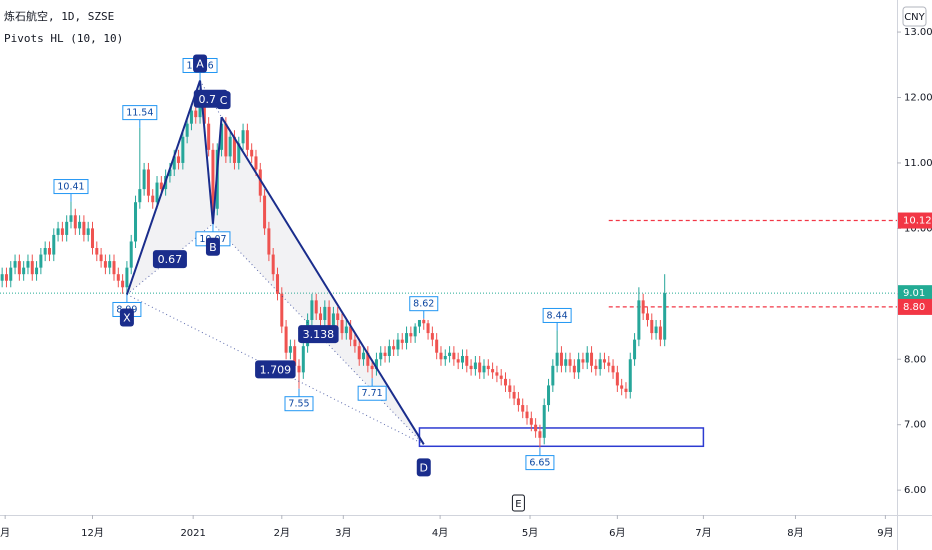 Image resolution: width=932 pixels, height=550 pixels. I want to click on y-tick-label: 11.00, so click(918, 163).